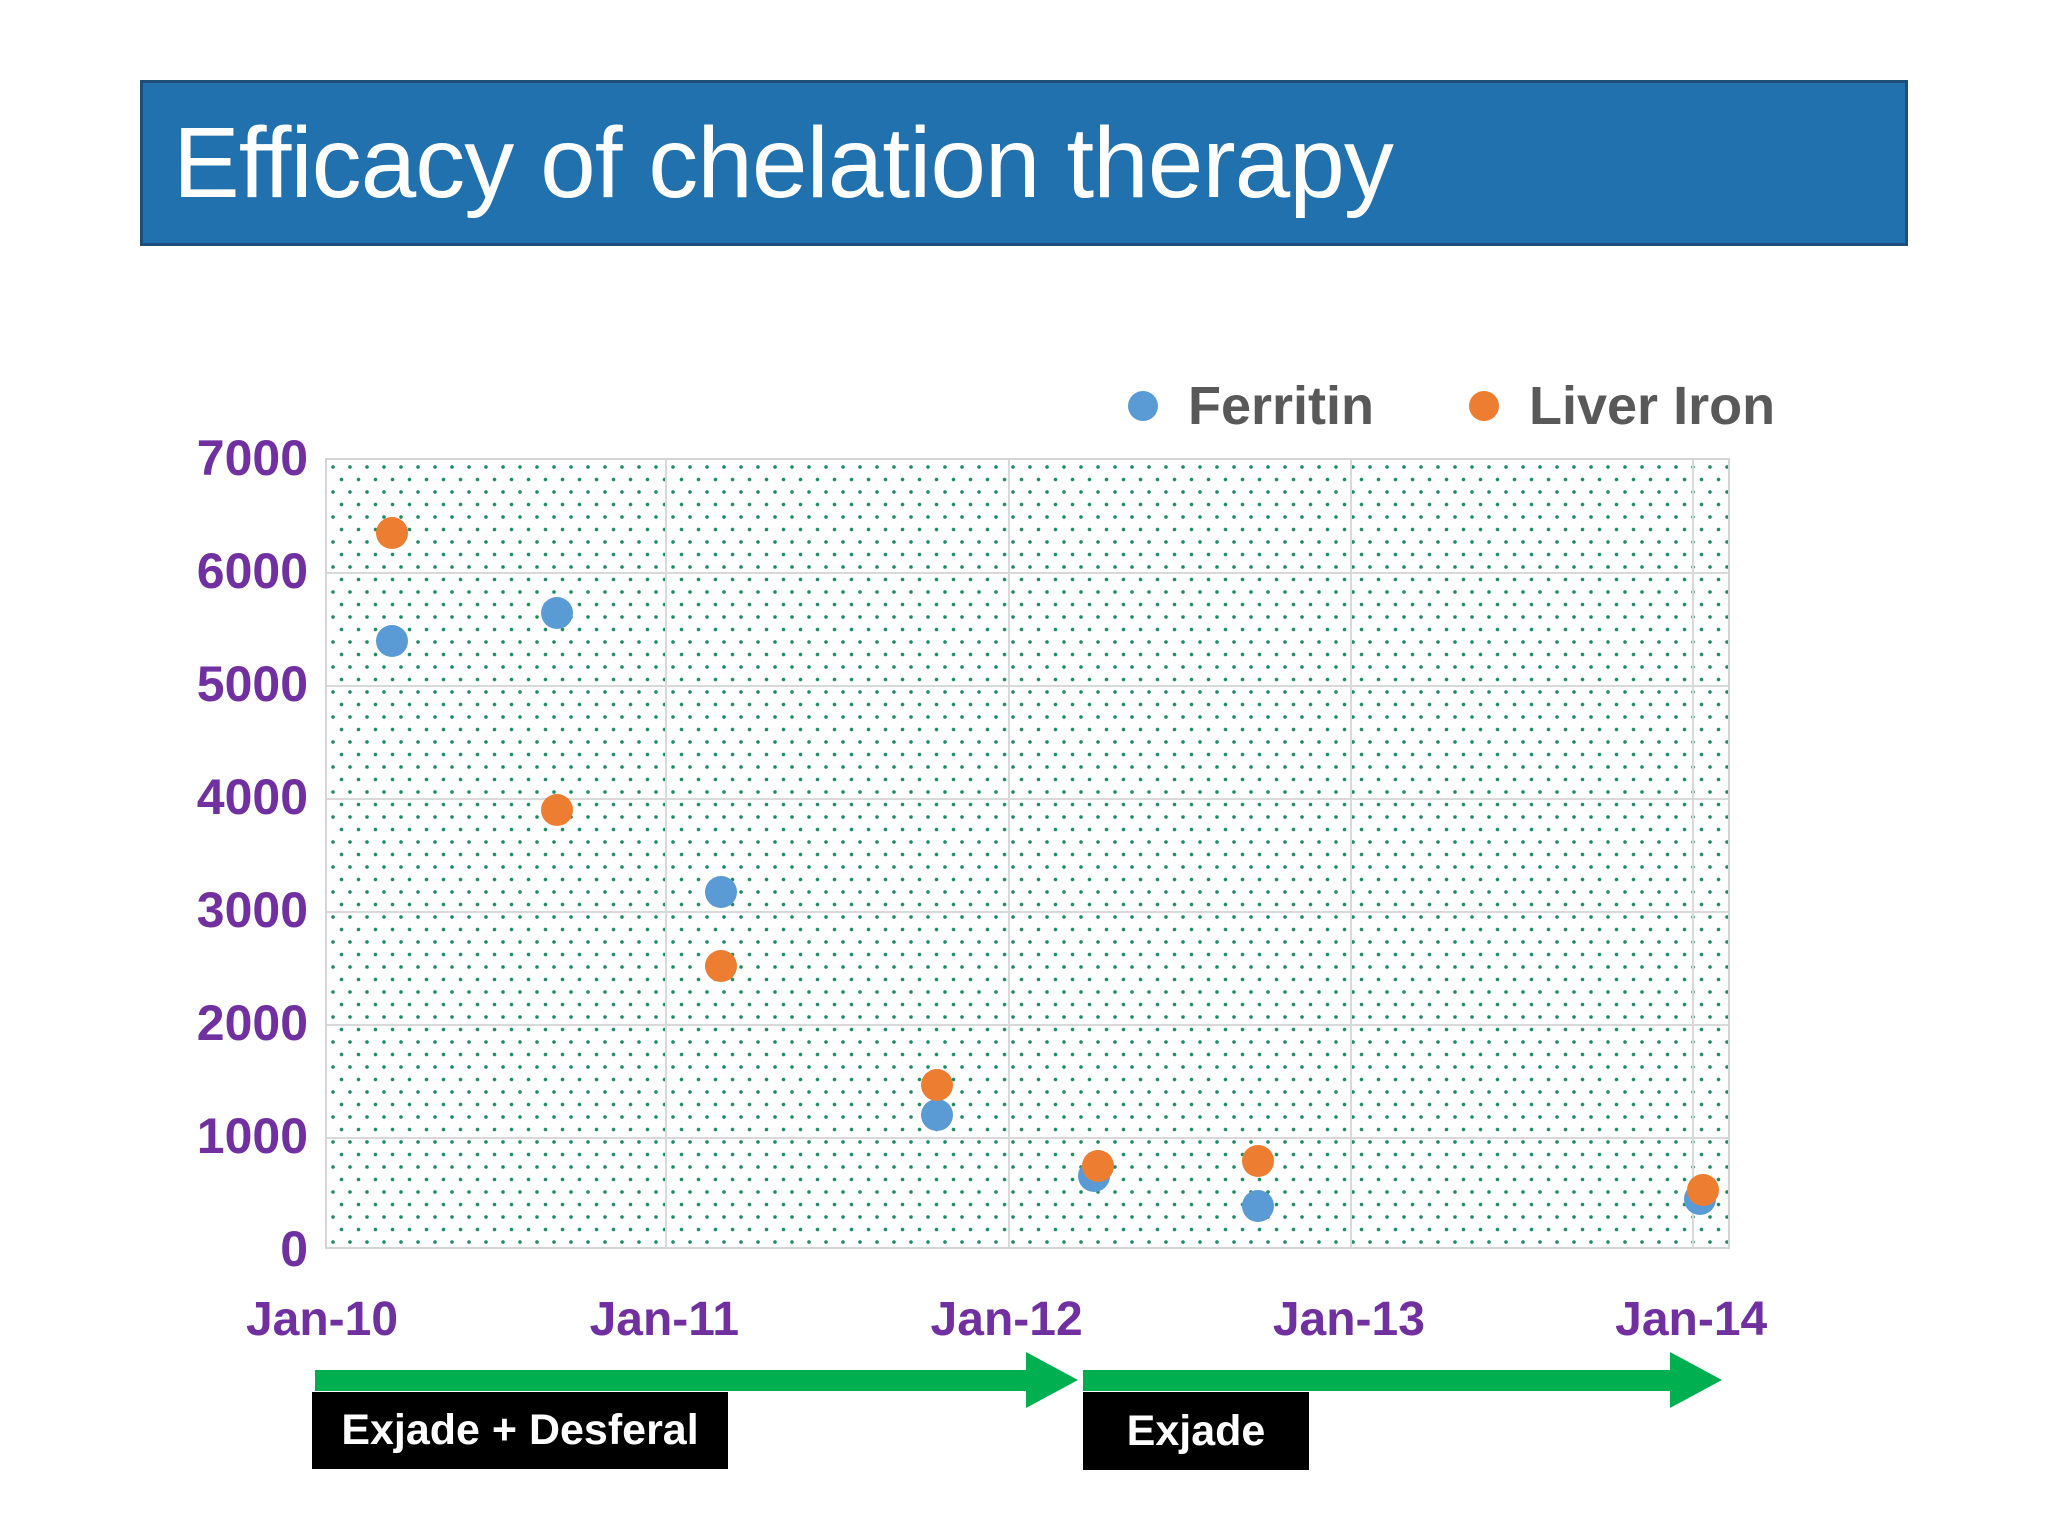 This screenshot has width=2048, height=1536. I want to click on title-banner: Efficacy of chelation therapy, so click(1024, 163).